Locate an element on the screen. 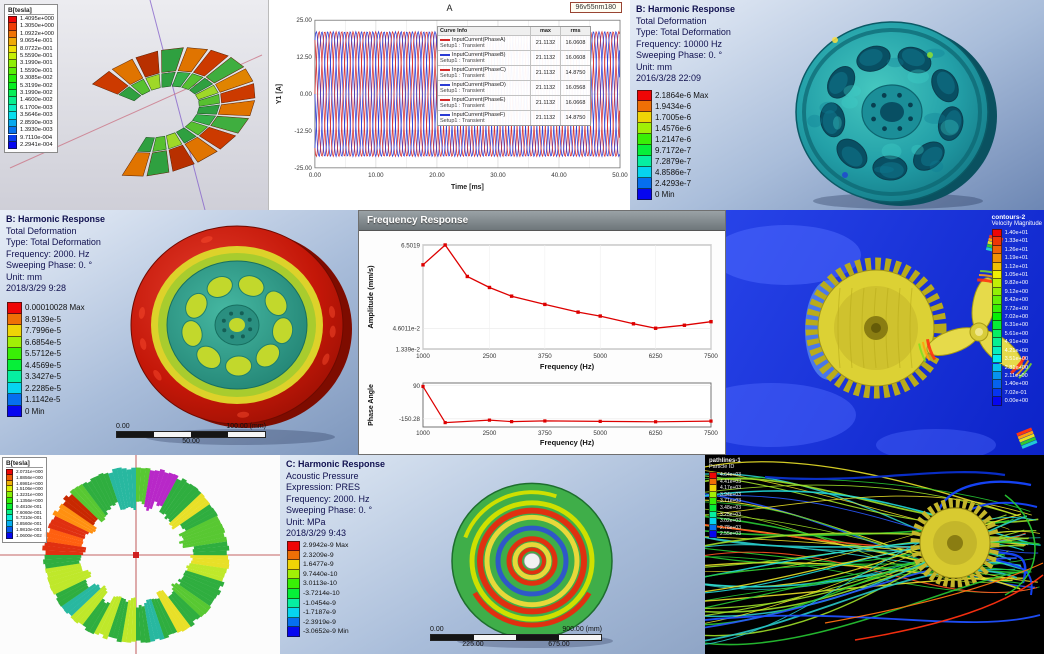 This screenshot has width=1044, height=654. legend-value: 1.3231e+000 is located at coordinates (29, 495).